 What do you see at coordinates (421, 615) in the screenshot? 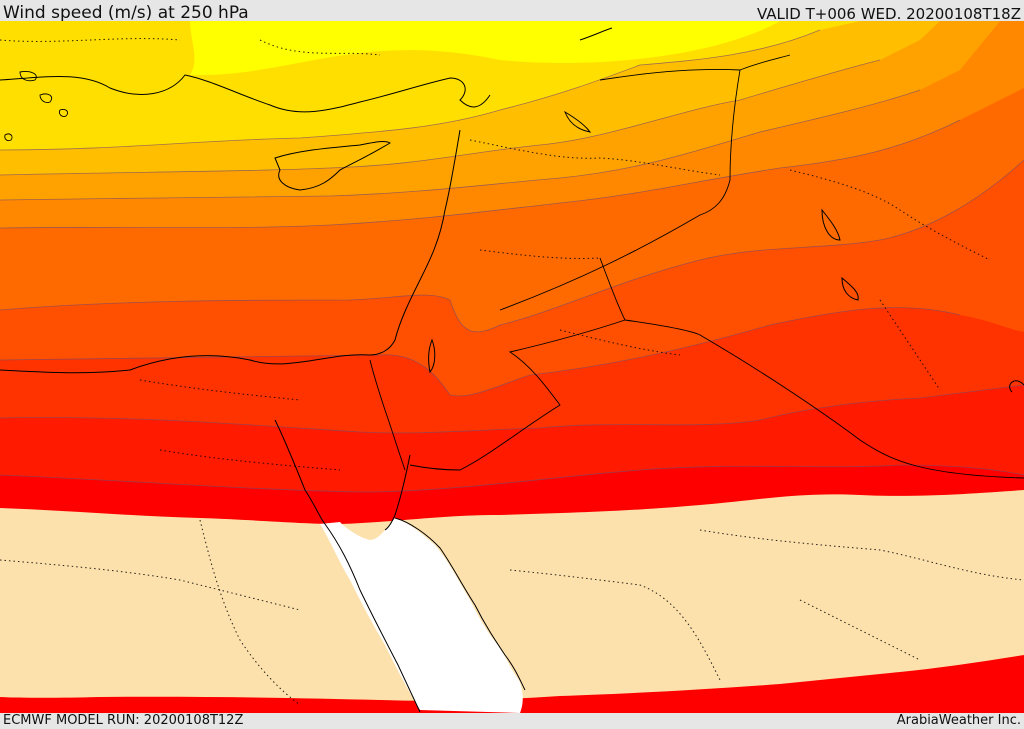
I see `red-sea` at bounding box center [421, 615].